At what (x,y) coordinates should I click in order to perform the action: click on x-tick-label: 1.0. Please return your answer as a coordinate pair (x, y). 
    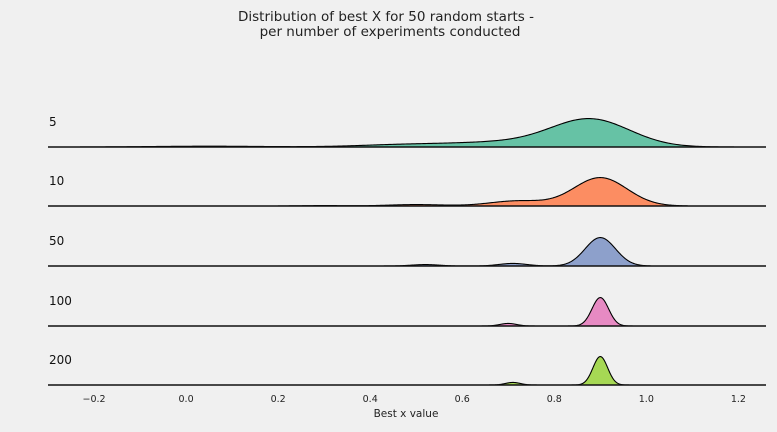
    Looking at the image, I should click on (646, 399).